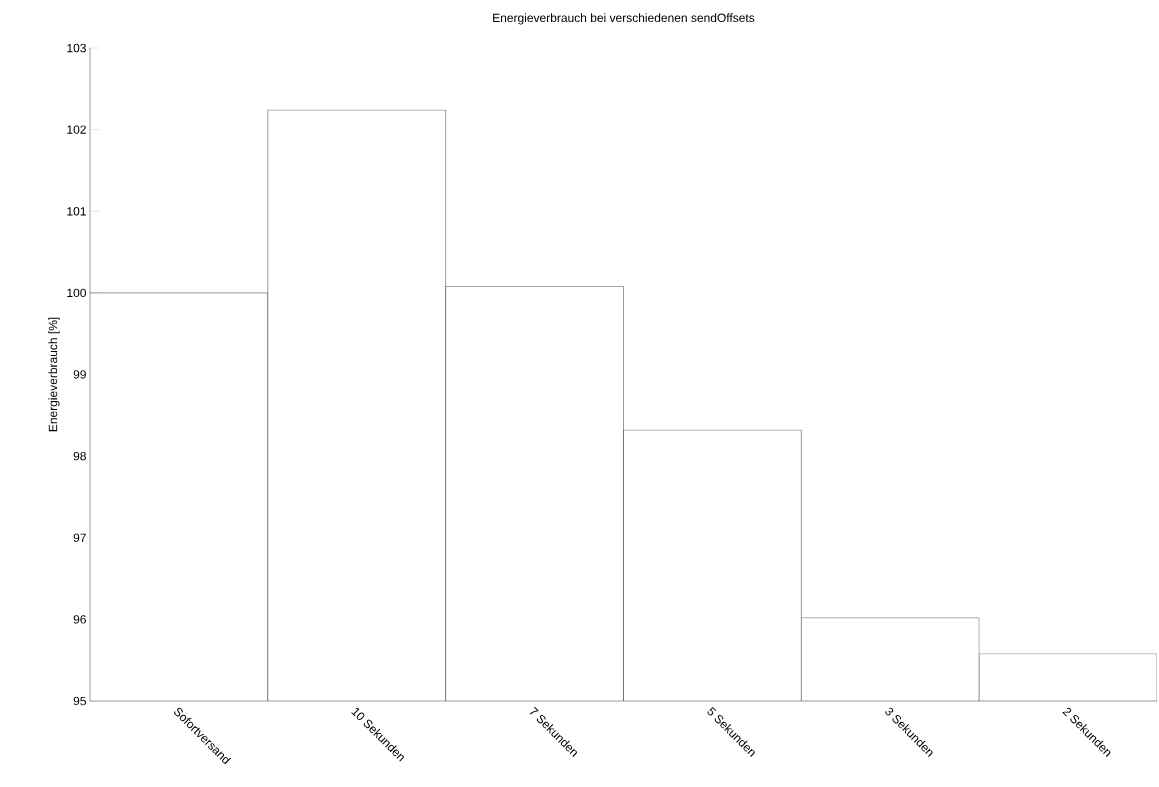  I want to click on y-tick-label: 95, so click(79, 701).